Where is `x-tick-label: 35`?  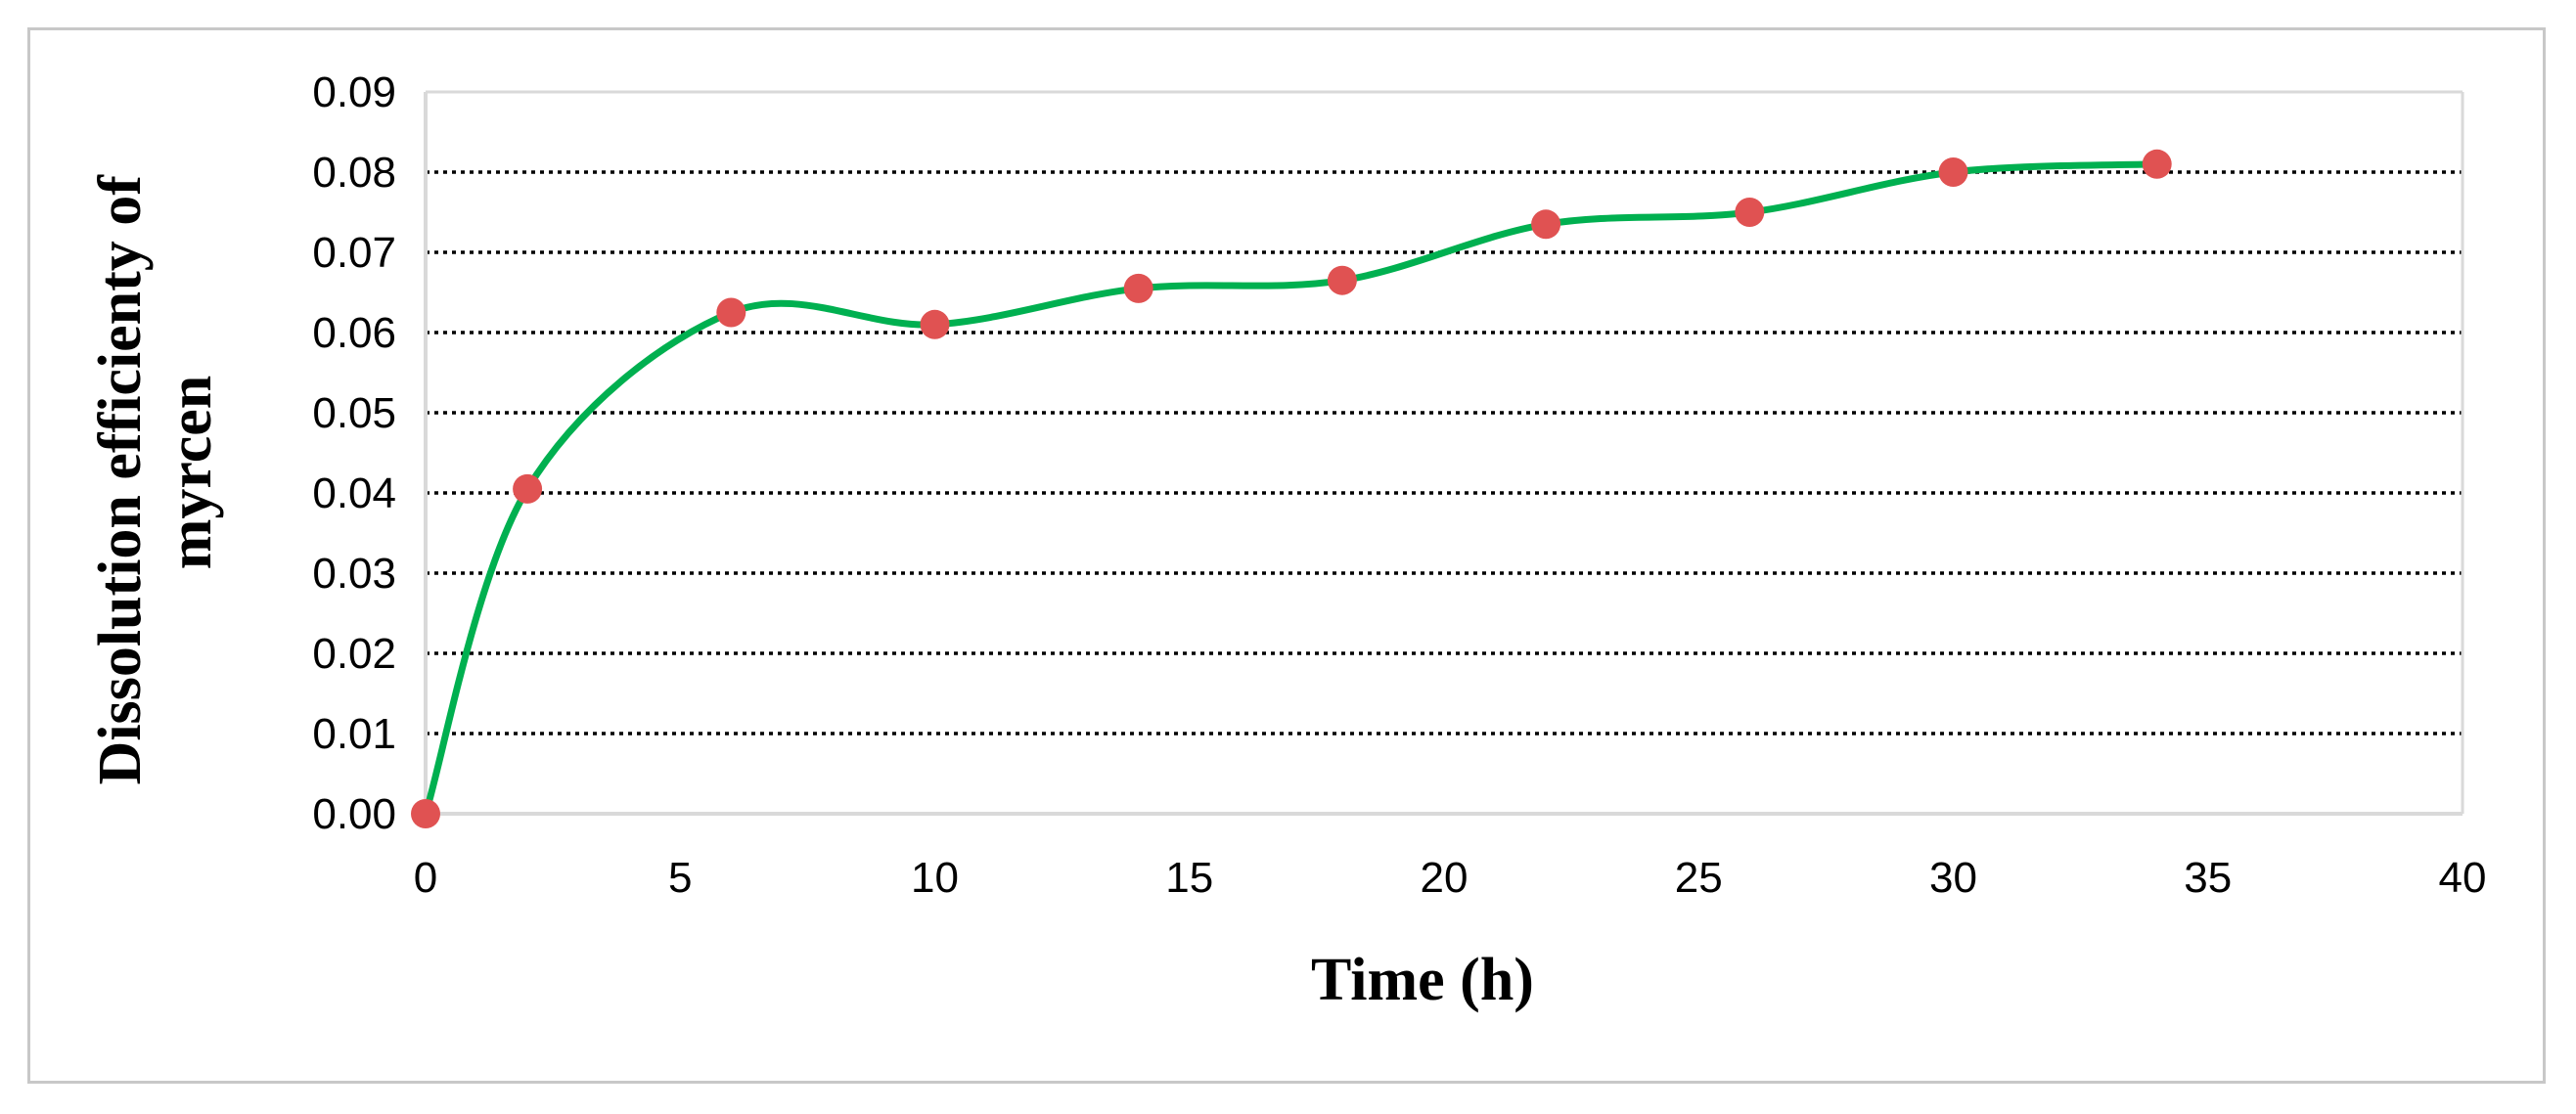
x-tick-label: 35 is located at coordinates (2208, 878).